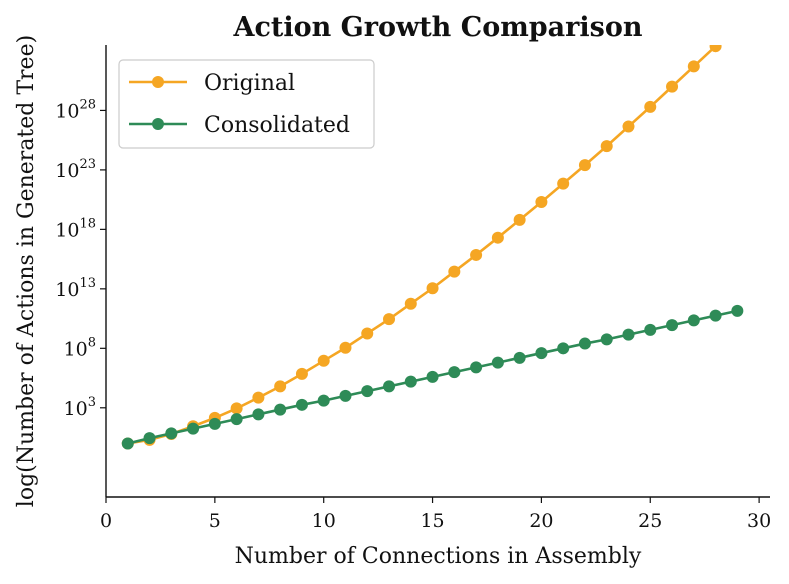 The image size is (789, 584). I want to click on chart-title: Action Growth Comparison, so click(438, 27).